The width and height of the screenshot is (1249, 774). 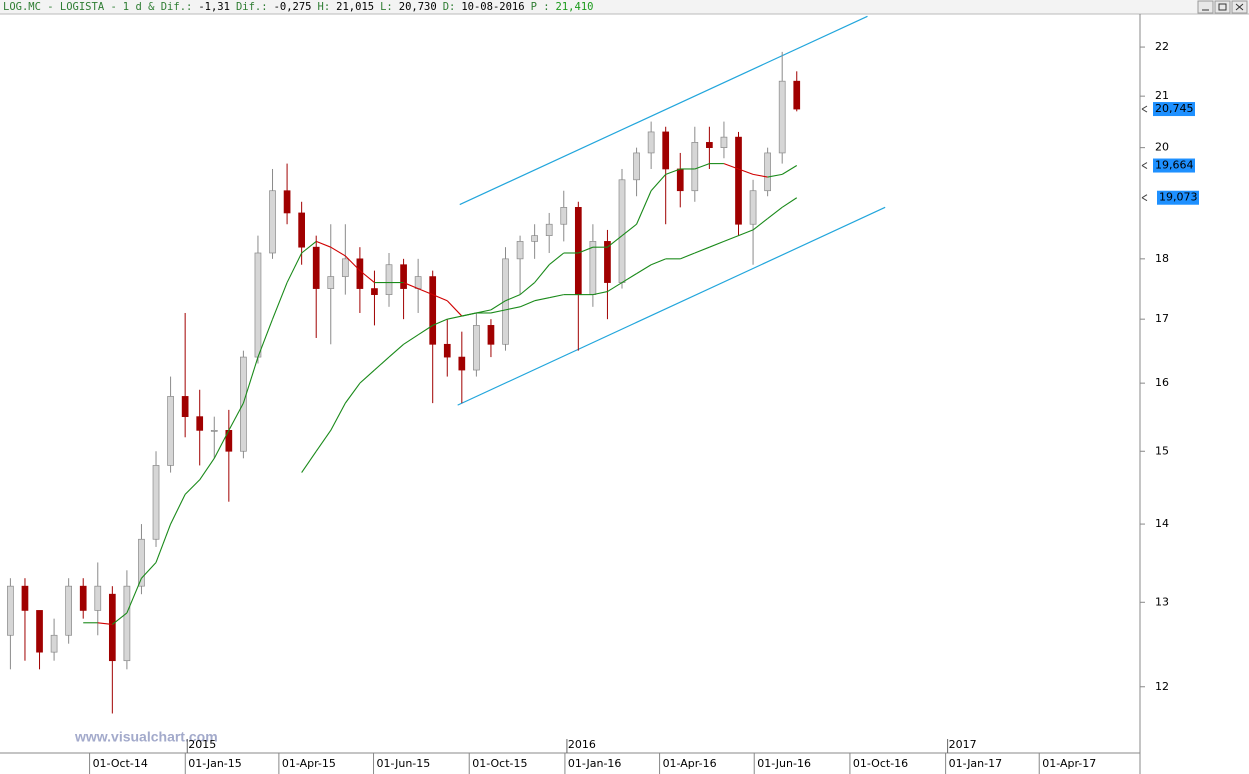 I want to click on x-tick-label: 01-Oct-15, so click(x=499, y=763).